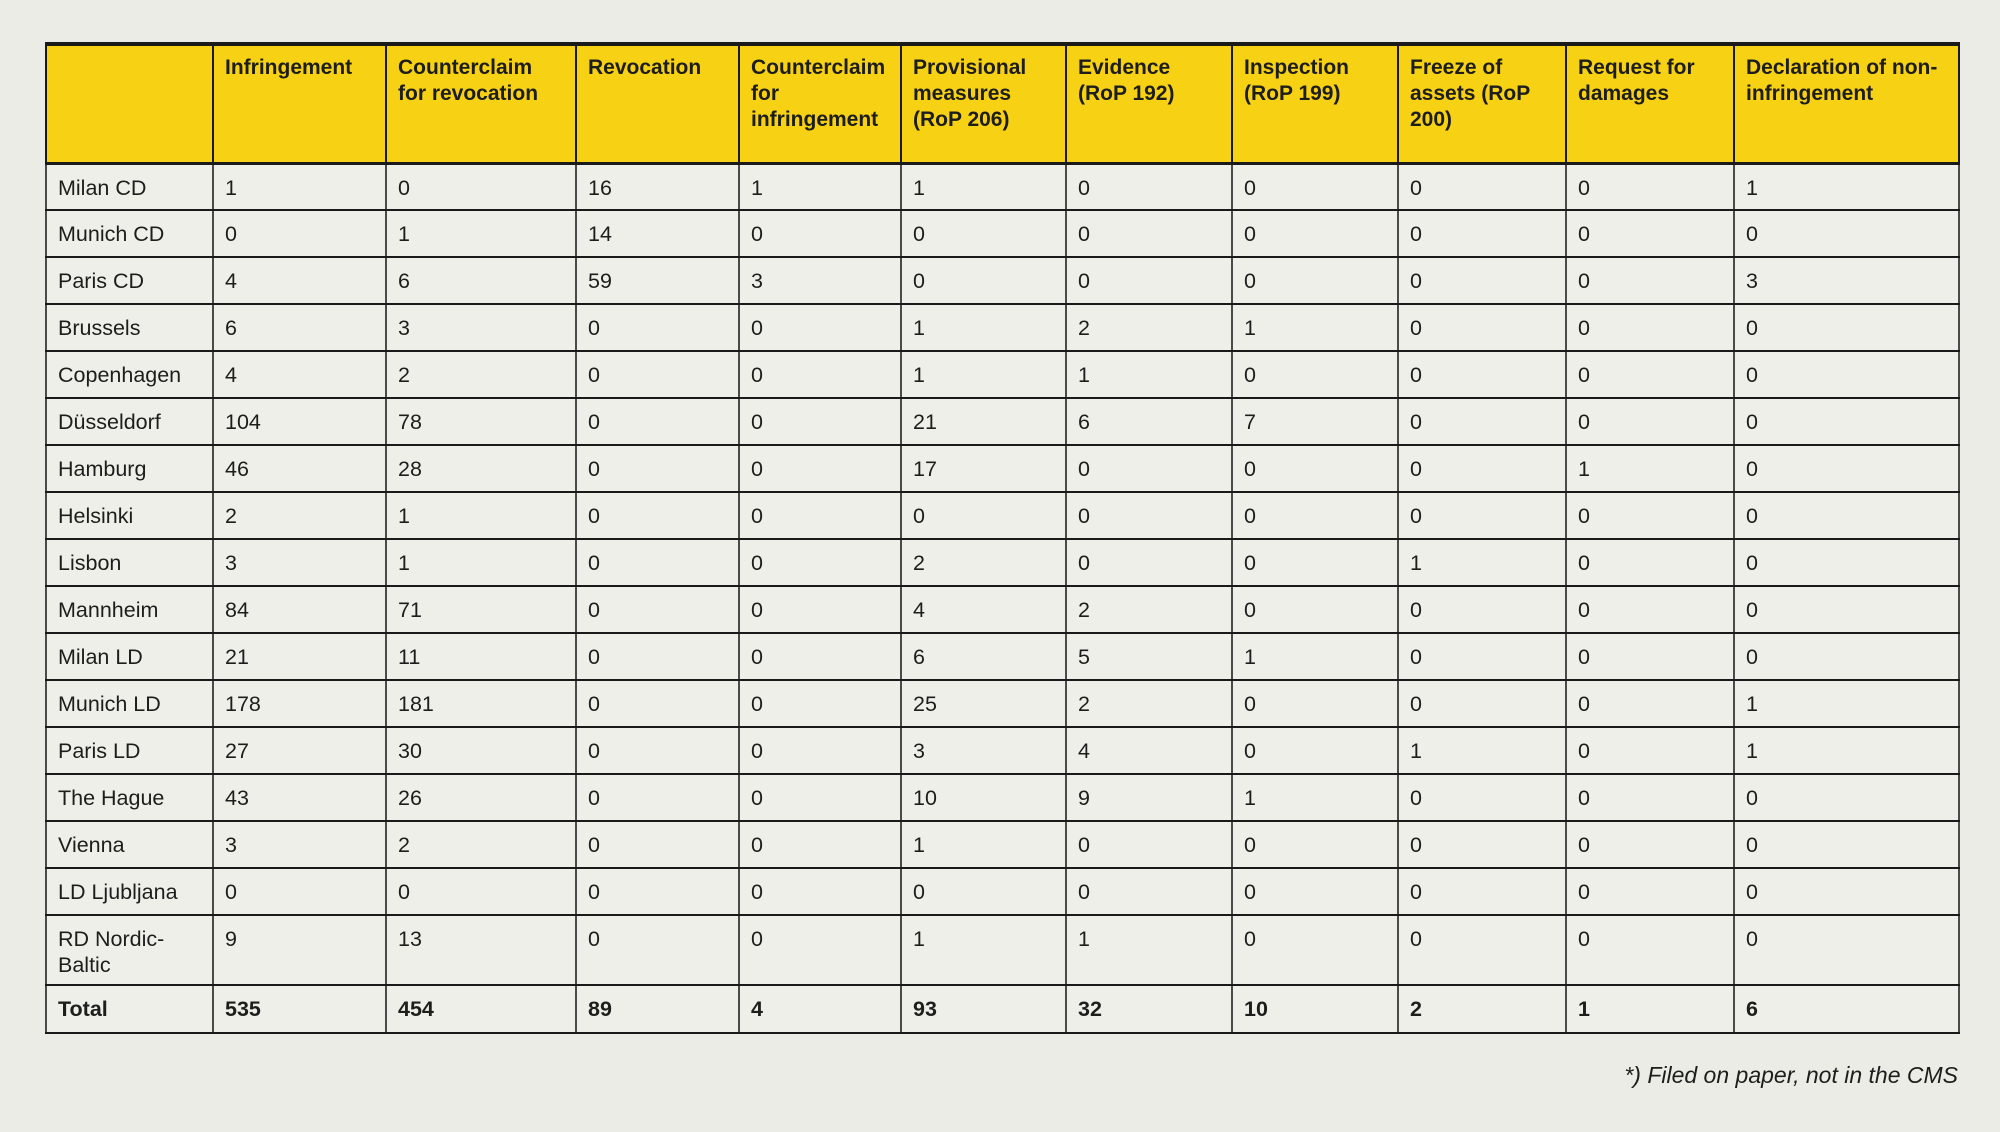  Describe the element at coordinates (1149, 421) in the screenshot. I see `data-cell: 6` at that location.